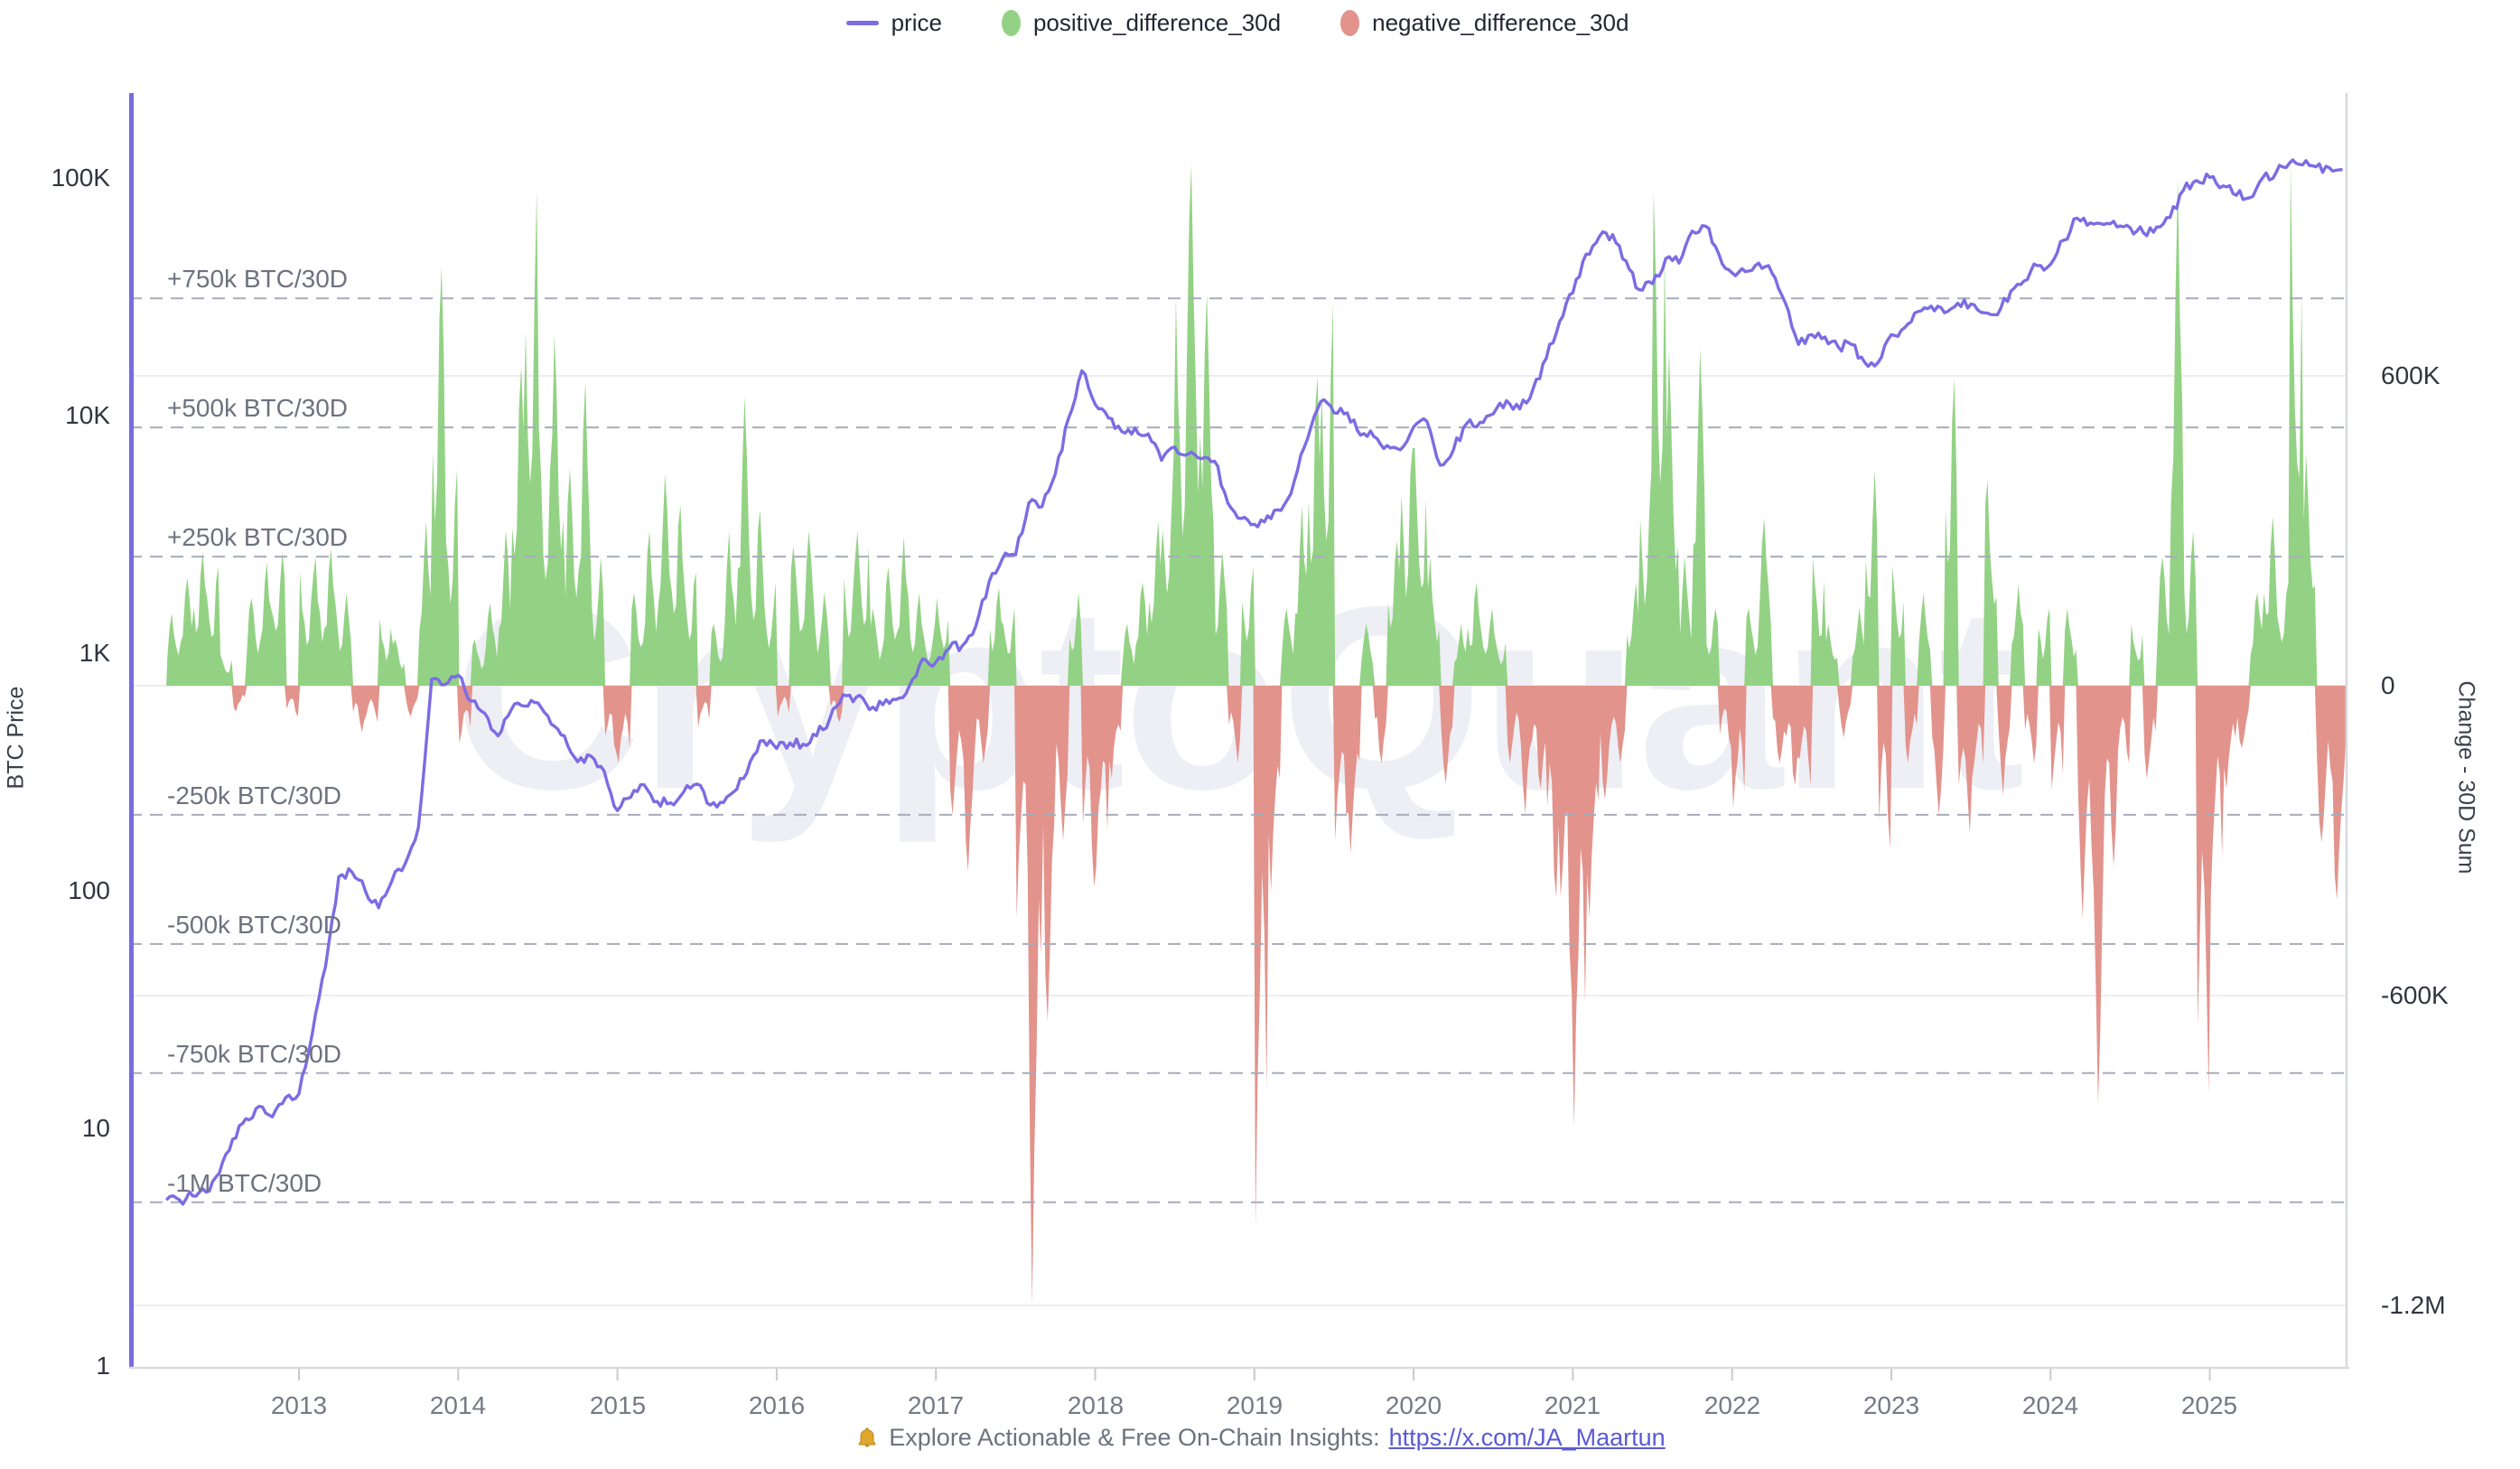 This screenshot has height=1469, width=2520. I want to click on legend-item-price: price, so click(893, 23).